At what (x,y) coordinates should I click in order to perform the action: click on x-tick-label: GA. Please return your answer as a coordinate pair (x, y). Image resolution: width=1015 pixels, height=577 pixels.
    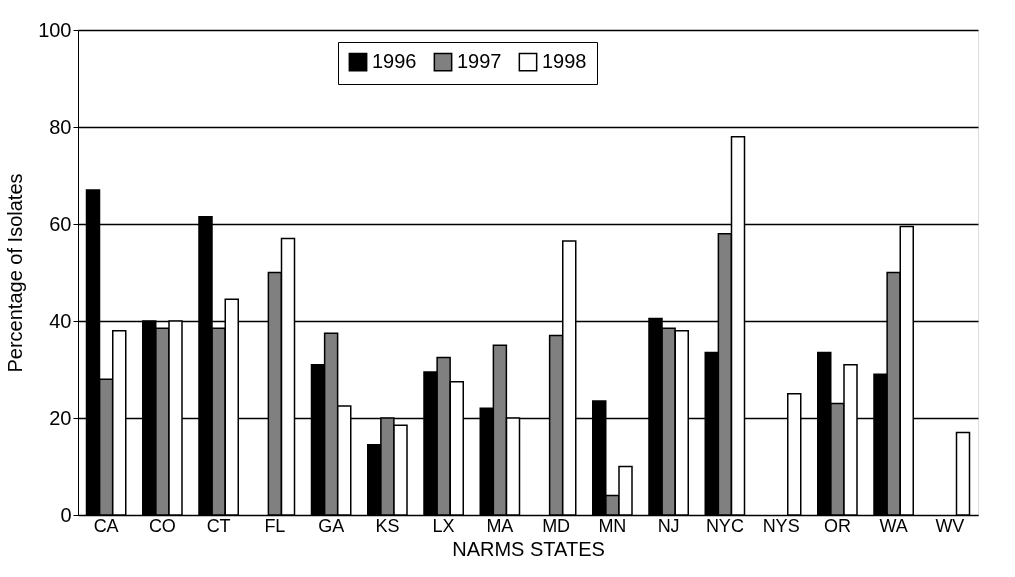
    Looking at the image, I should click on (331, 525).